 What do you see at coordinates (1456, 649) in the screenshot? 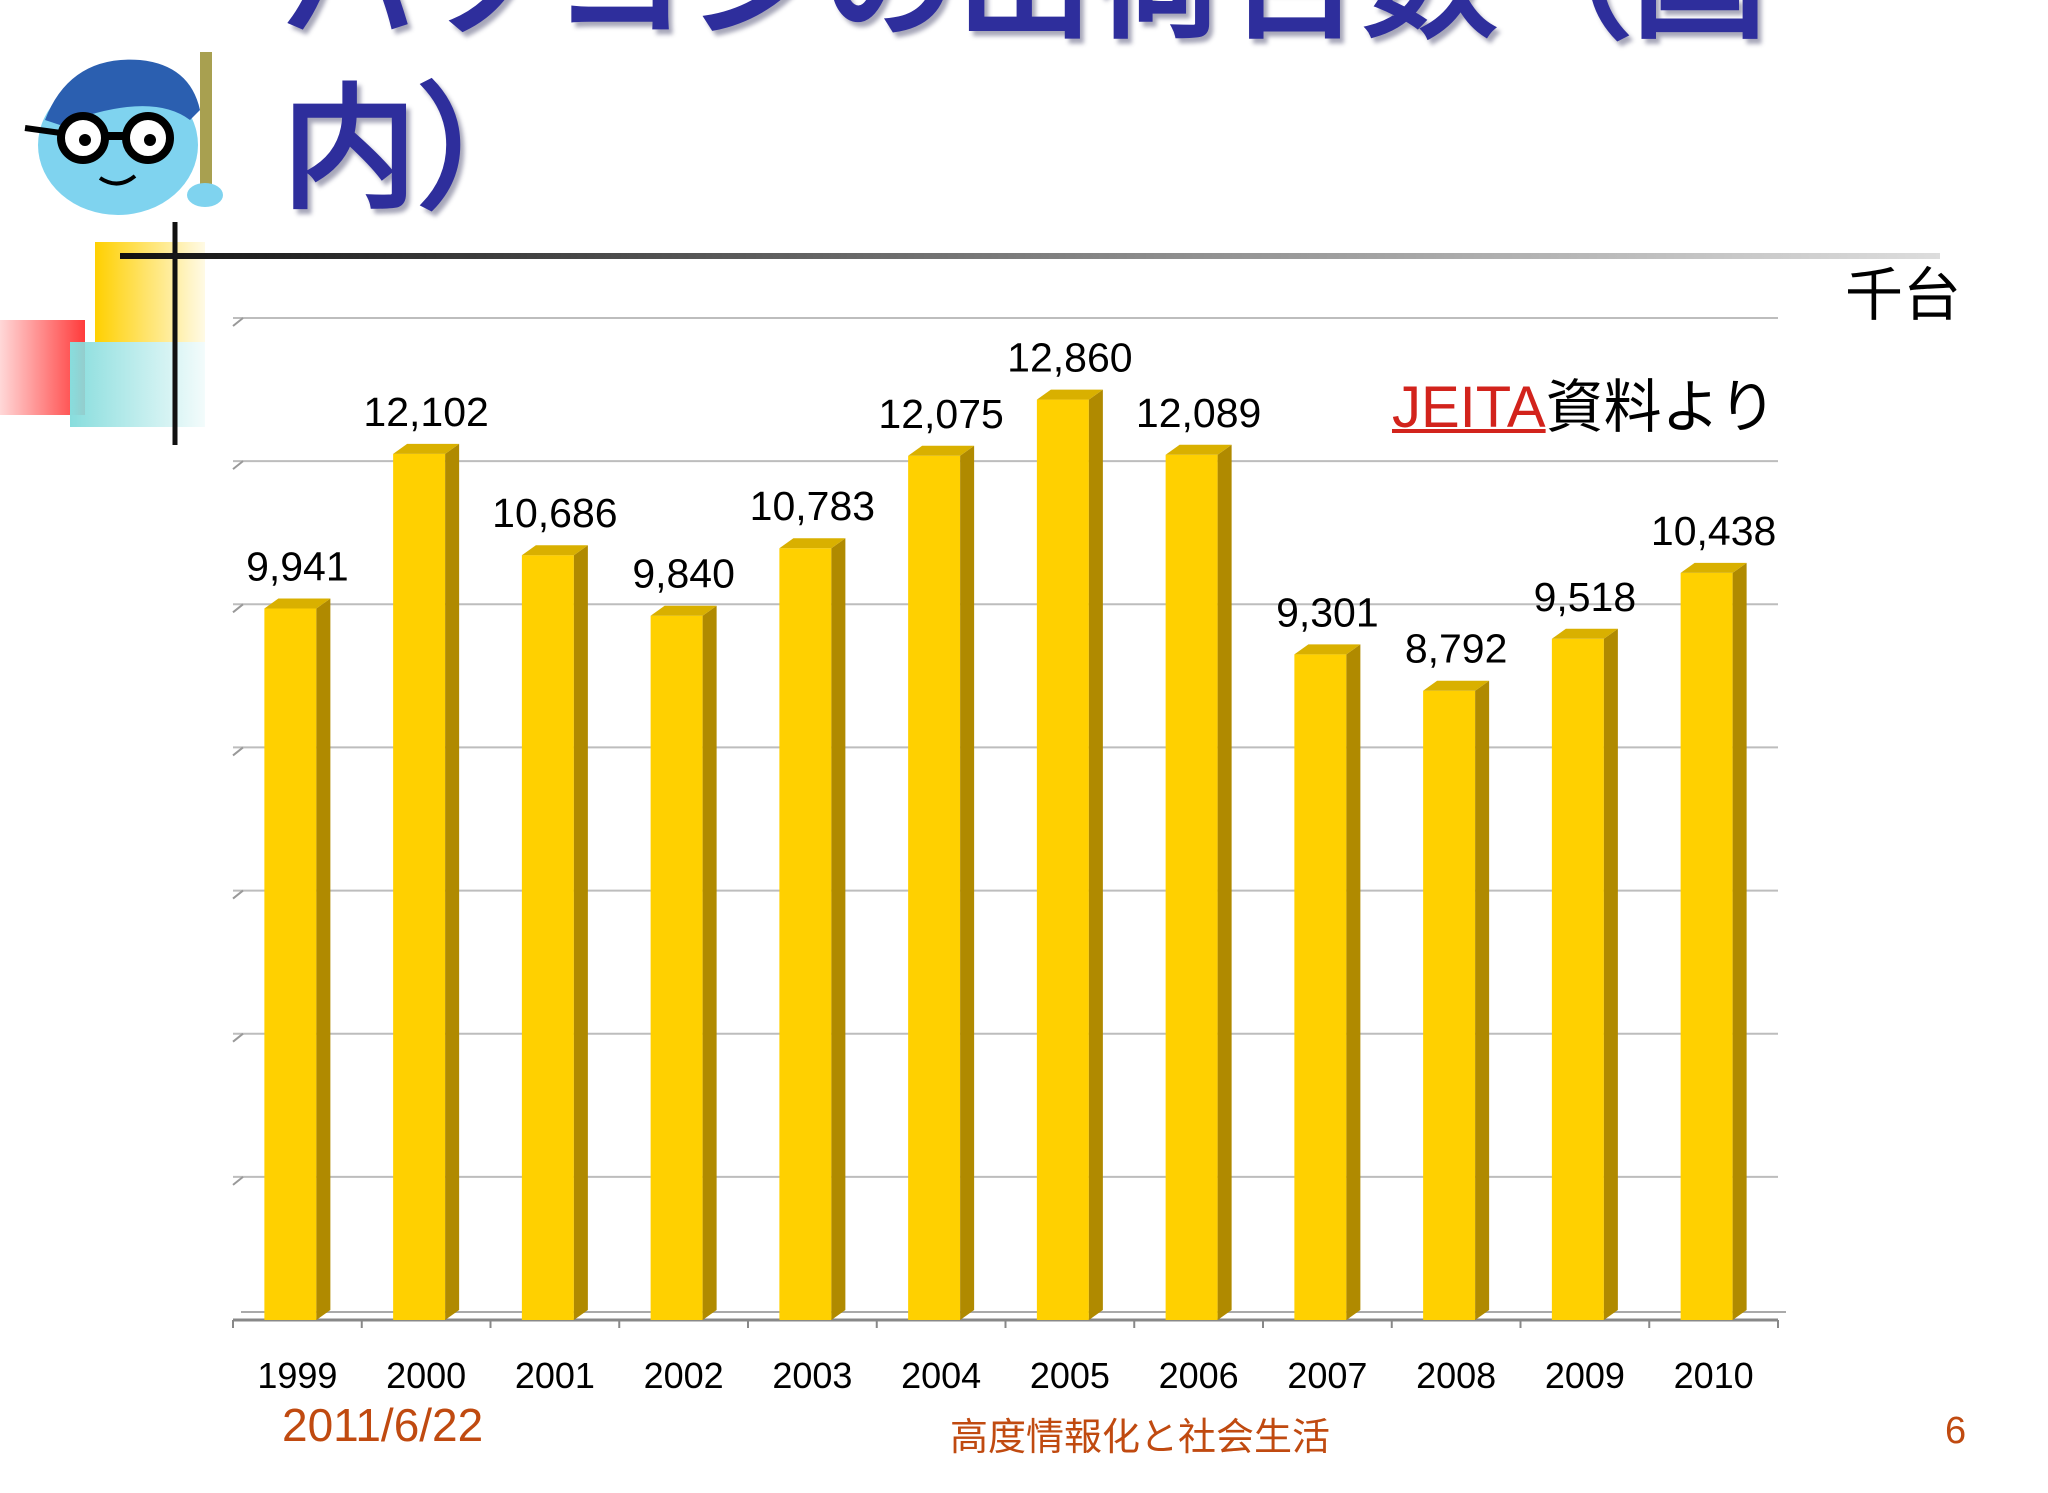
I see `data-label: 8,792` at bounding box center [1456, 649].